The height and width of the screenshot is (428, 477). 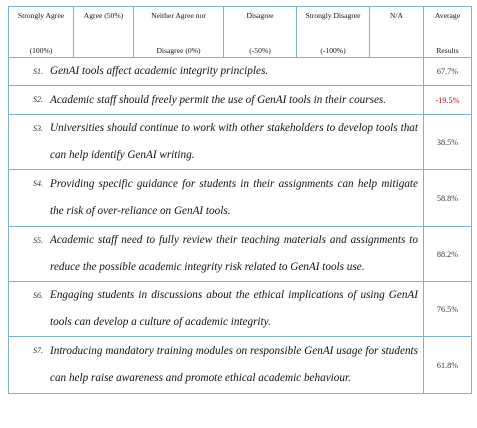 I want to click on average-result: 61.8%, so click(x=447, y=365).